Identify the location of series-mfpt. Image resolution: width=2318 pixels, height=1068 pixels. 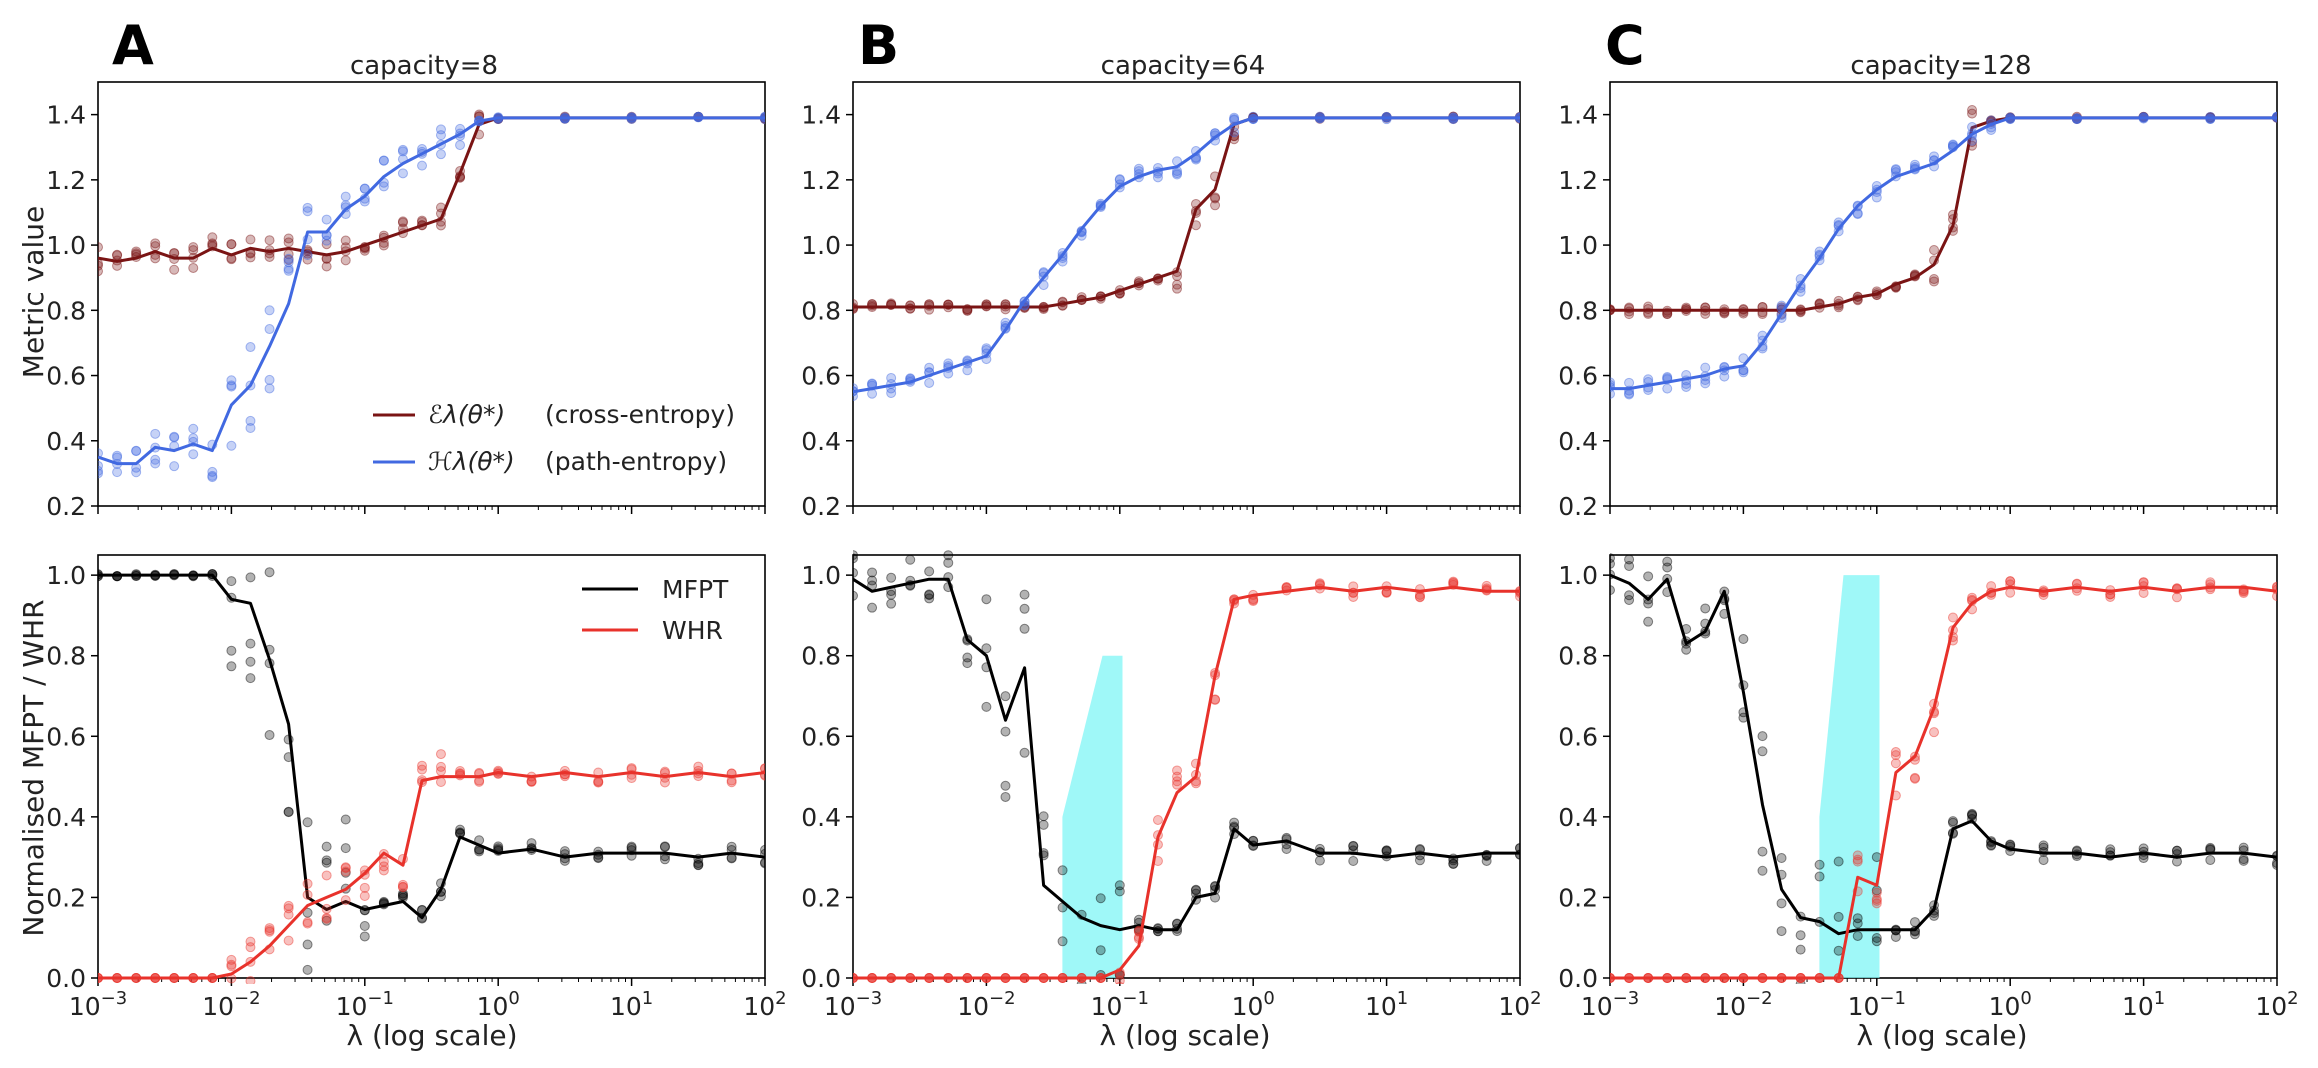
(1186, 775).